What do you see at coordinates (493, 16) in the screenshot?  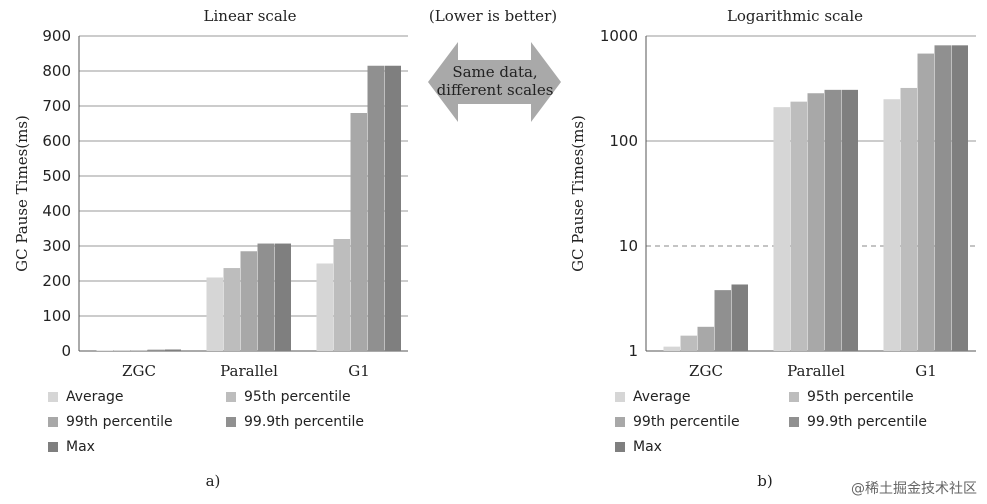 I see `lower-is-better-note: (Lower is better)` at bounding box center [493, 16].